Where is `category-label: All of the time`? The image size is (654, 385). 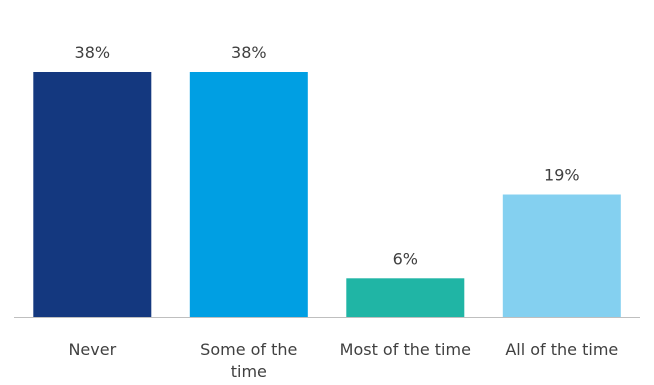 category-label: All of the time is located at coordinates (561, 349).